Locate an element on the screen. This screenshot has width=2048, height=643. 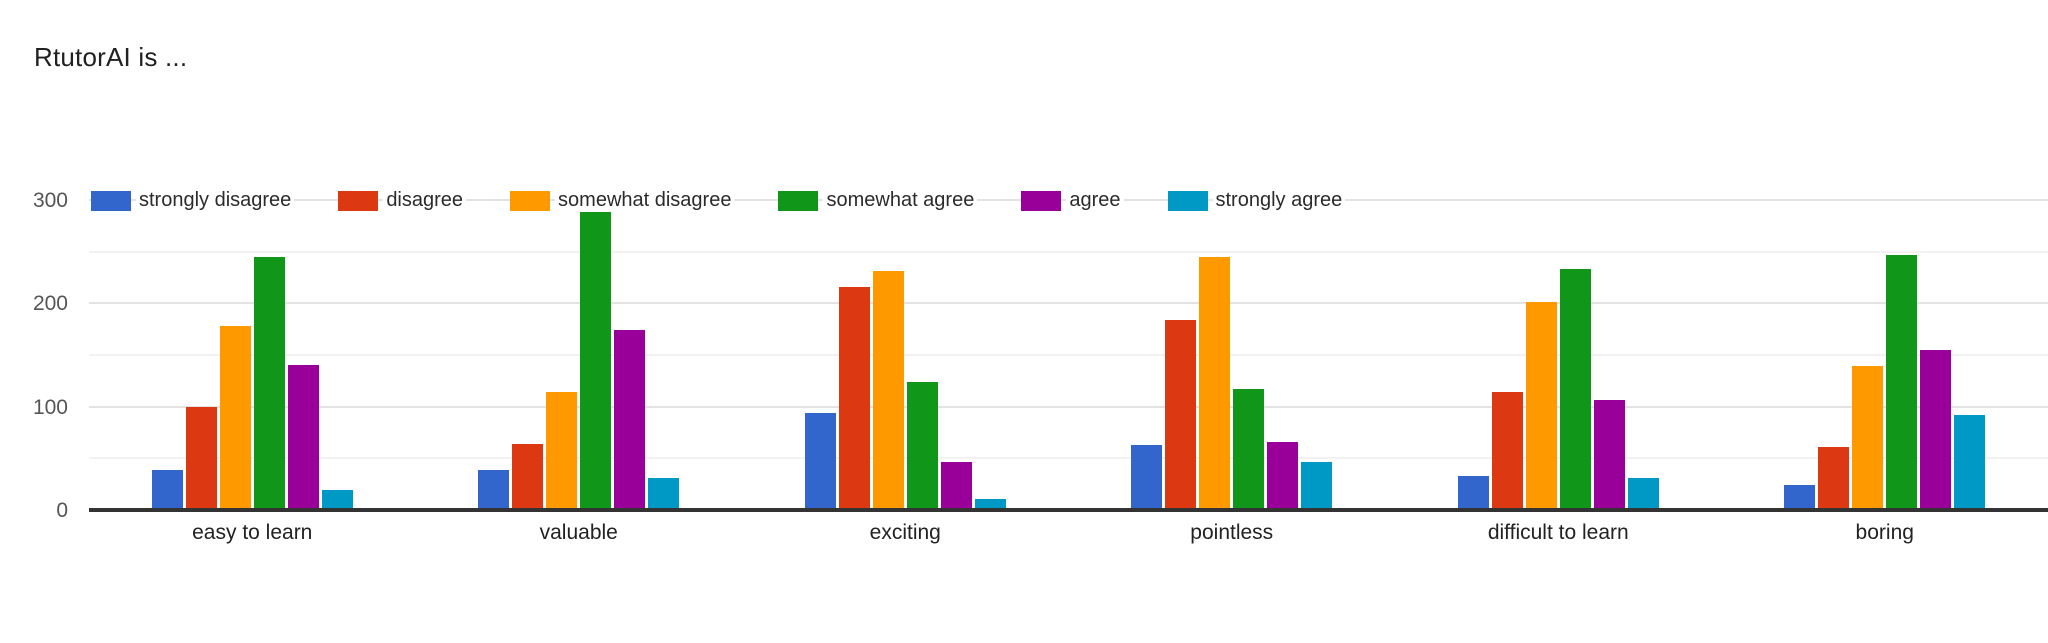
bar-somewhat-agree-exciting is located at coordinates (922, 445).